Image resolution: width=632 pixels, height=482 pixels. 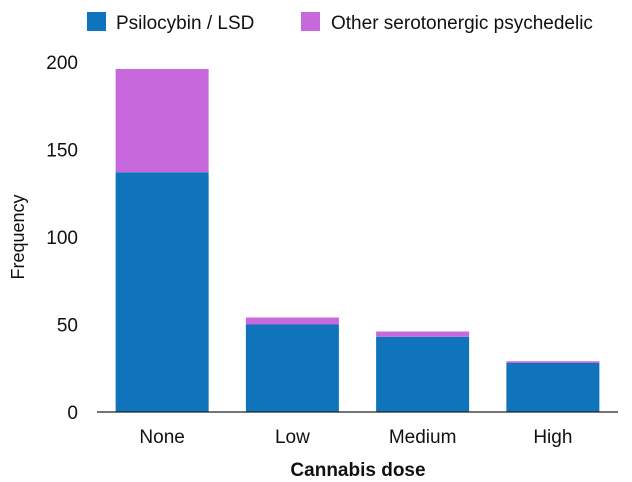 What do you see at coordinates (423, 437) in the screenshot?
I see `x-tick-label: Medium` at bounding box center [423, 437].